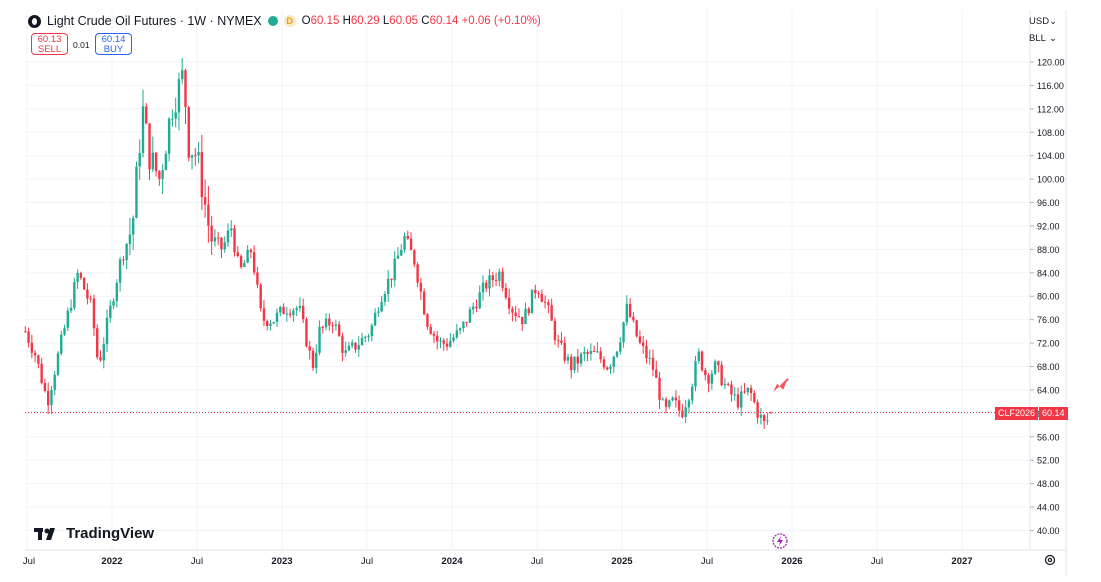 This screenshot has width=1101, height=582. What do you see at coordinates (154, 21) in the screenshot?
I see `symbol-title: Light Crude Oil Futures · 1W · NYMEX` at bounding box center [154, 21].